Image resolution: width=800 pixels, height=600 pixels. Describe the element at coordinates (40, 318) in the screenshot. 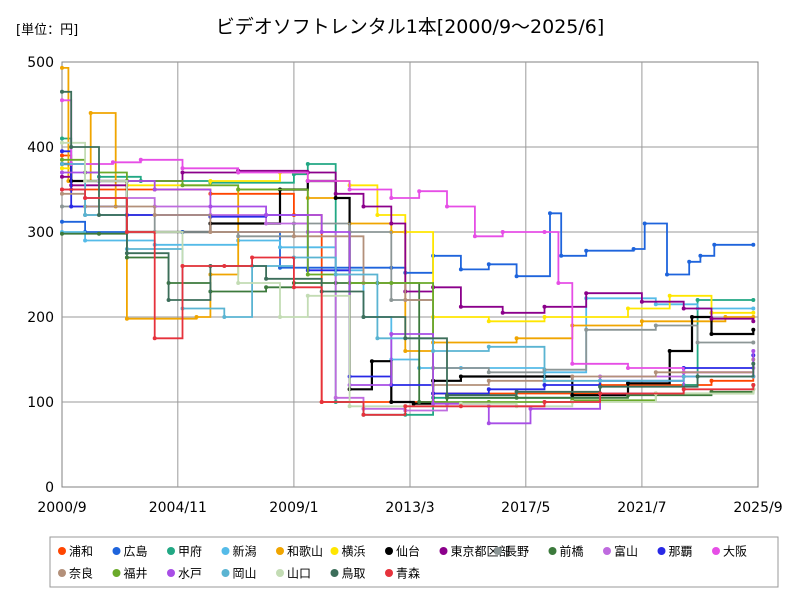

I see `y-tick-label: 200` at that location.